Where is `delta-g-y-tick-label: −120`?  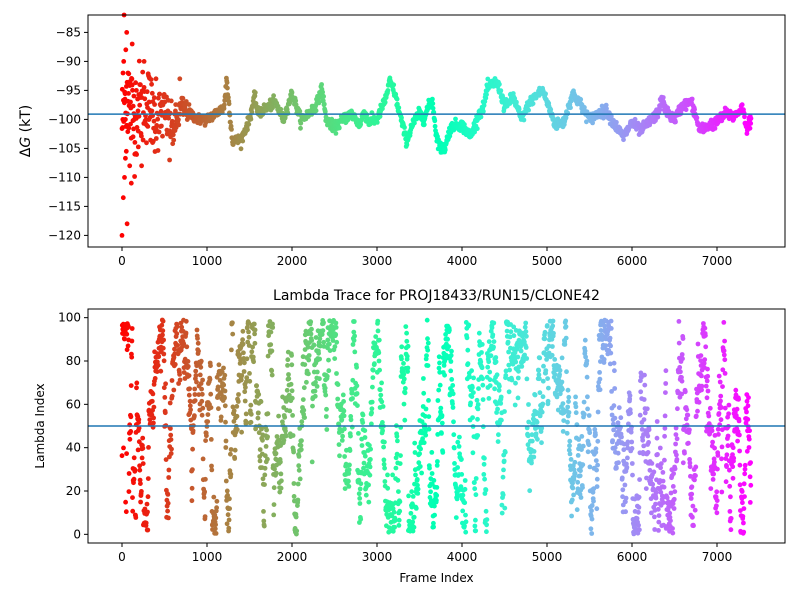 delta-g-y-tick-label: −120 is located at coordinates (64, 235).